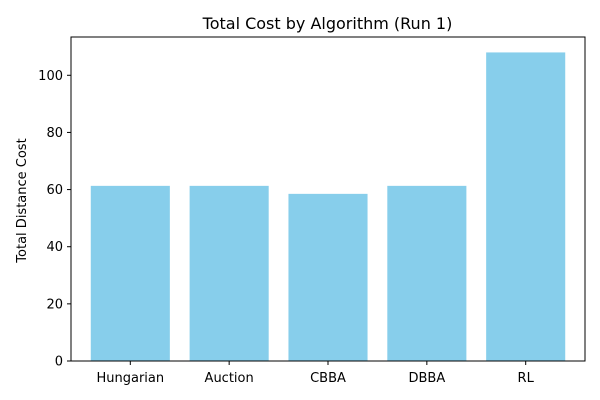  Describe the element at coordinates (54, 133) in the screenshot. I see `y-tick-label: 80` at that location.